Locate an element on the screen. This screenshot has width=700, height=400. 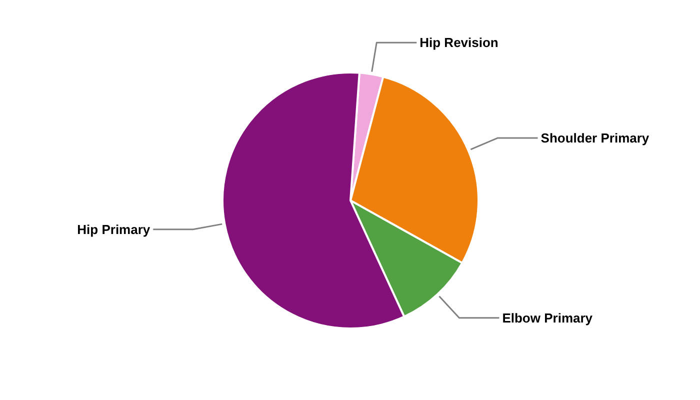
slice-label: Hip Revision is located at coordinates (459, 42).